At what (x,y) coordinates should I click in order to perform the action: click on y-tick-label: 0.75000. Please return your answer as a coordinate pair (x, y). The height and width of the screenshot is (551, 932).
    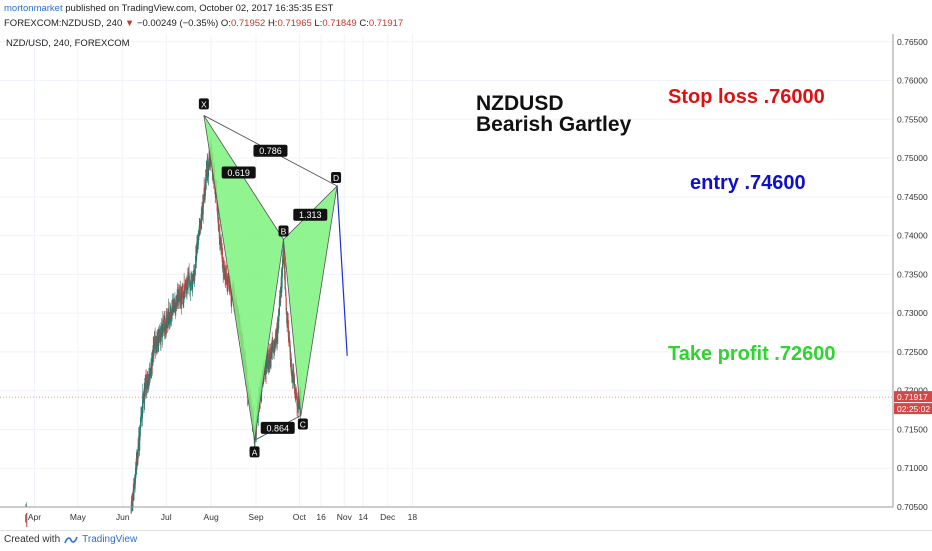
    Looking at the image, I should click on (912, 158).